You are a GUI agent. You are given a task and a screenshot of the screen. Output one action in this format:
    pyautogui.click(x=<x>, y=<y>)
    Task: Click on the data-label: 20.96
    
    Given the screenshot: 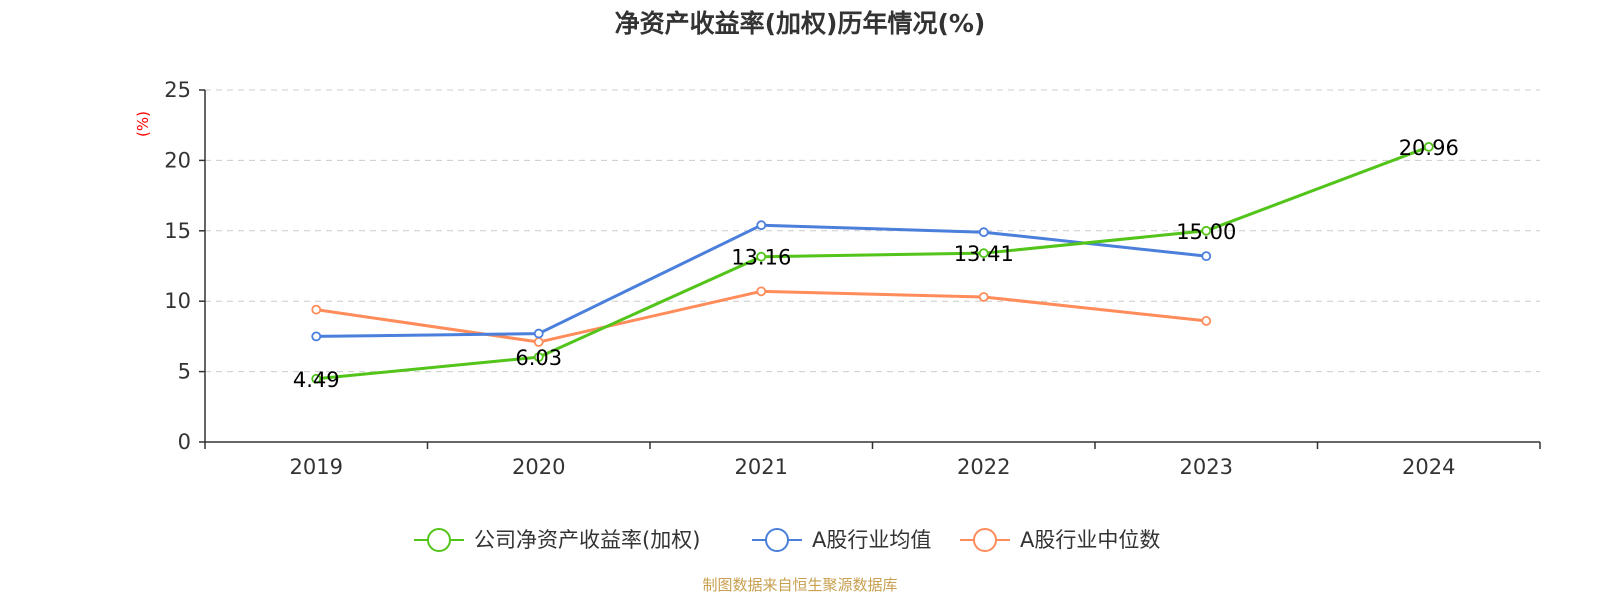 What is the action you would take?
    pyautogui.click(x=1429, y=148)
    